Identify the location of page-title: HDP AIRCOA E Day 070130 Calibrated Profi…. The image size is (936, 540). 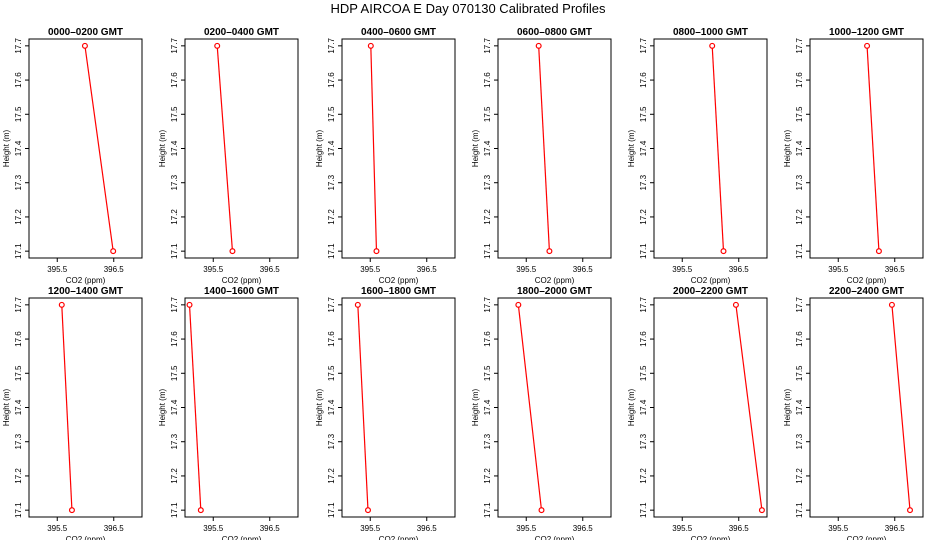
(468, 8).